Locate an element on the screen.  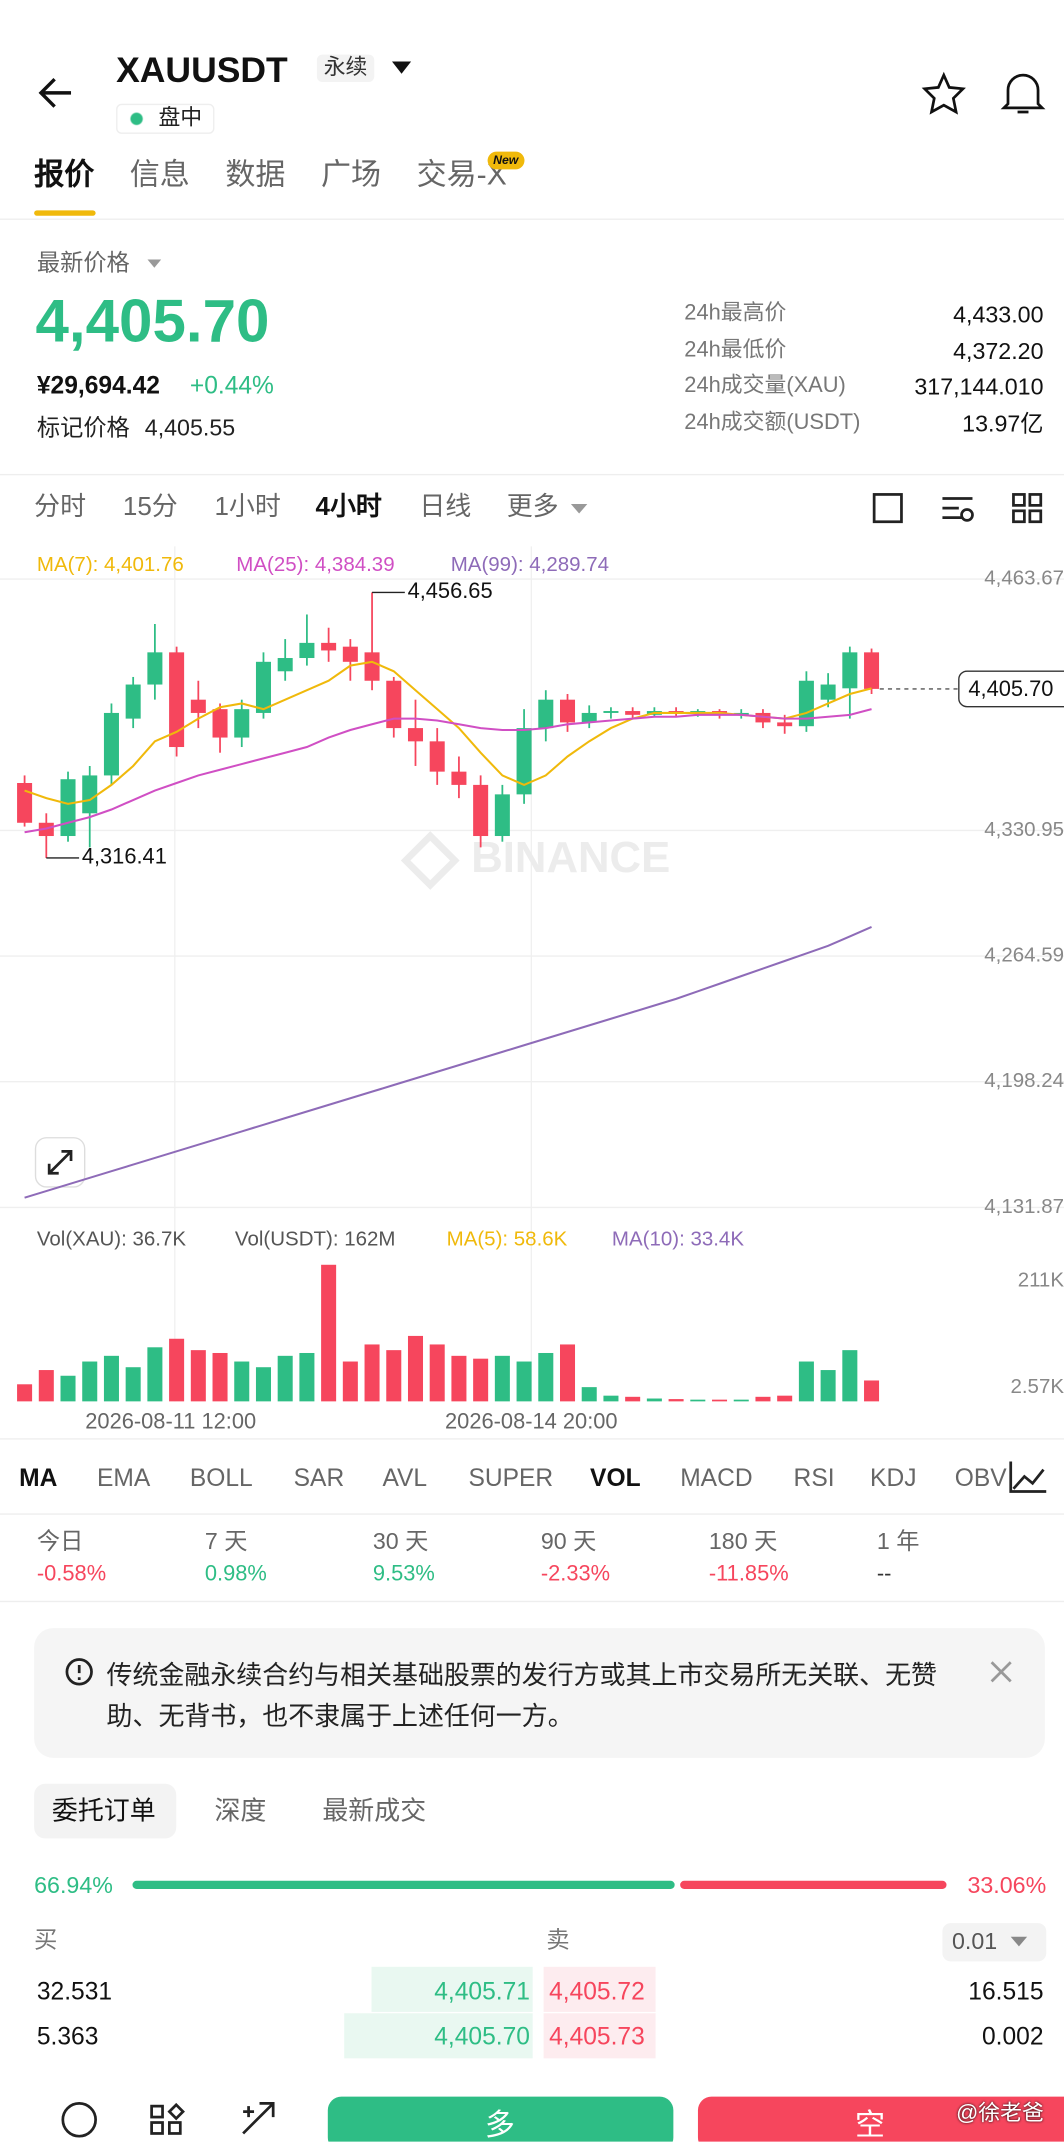
contract-tag: 永续 is located at coordinates (345, 68).